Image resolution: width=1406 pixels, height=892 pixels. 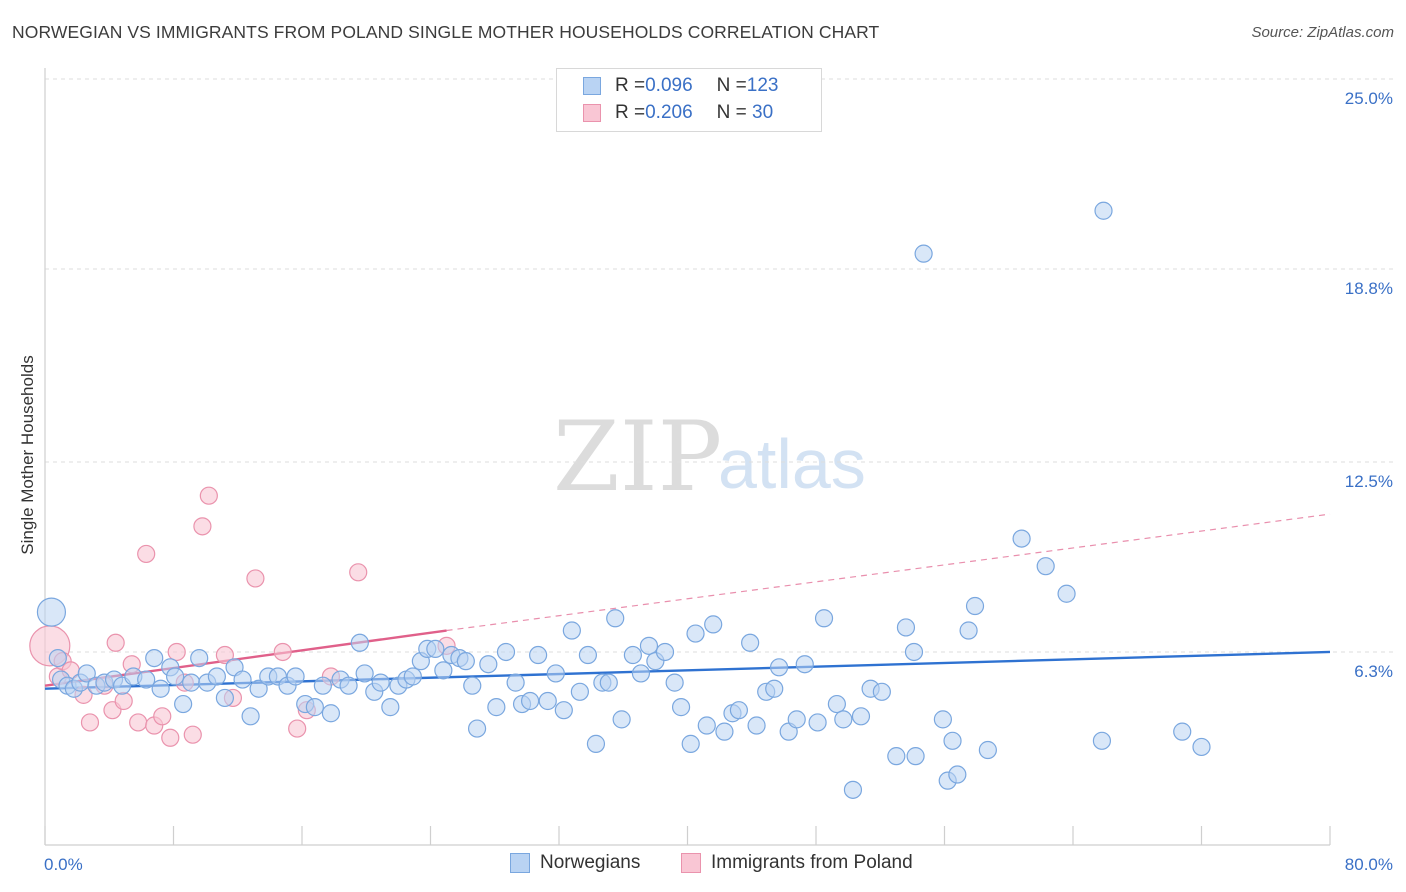 I want to click on legend-n-label: N =, so click(x=731, y=112).